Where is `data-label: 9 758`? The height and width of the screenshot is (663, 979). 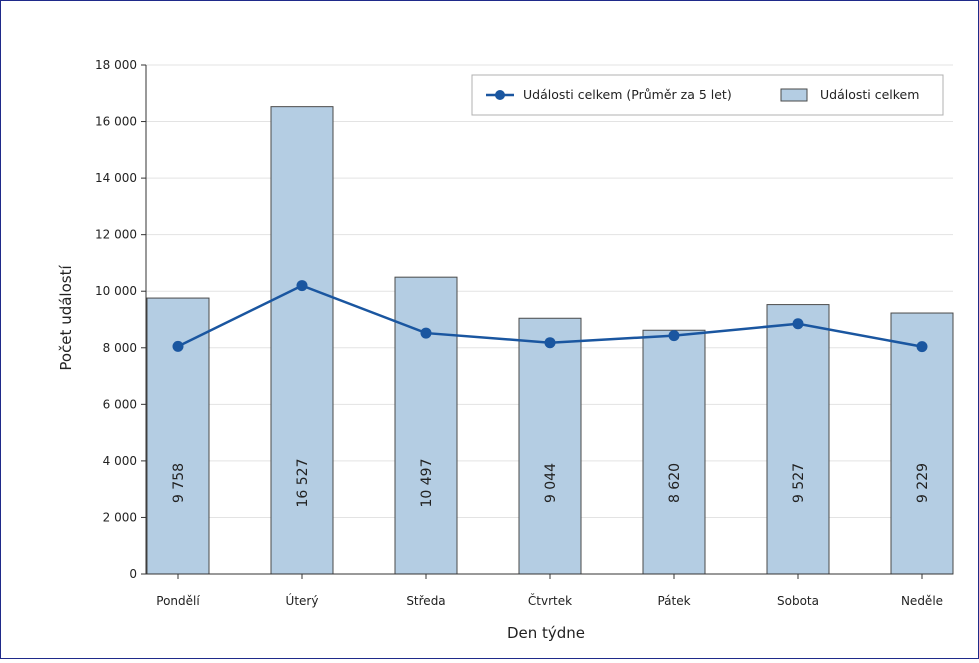
data-label: 9 758 is located at coordinates (179, 483).